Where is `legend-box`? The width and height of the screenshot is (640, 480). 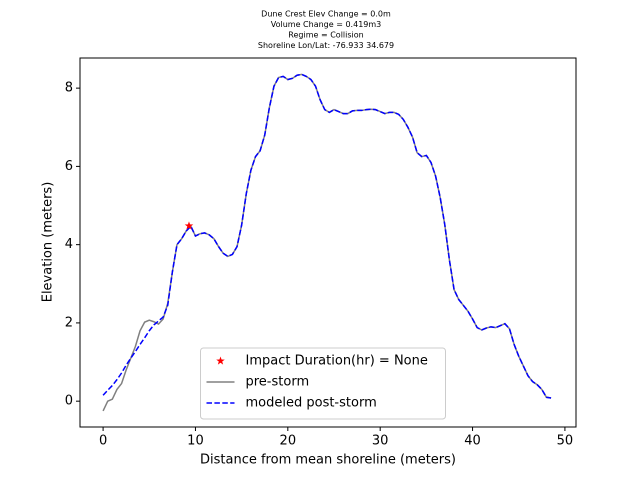 legend-box is located at coordinates (323, 383).